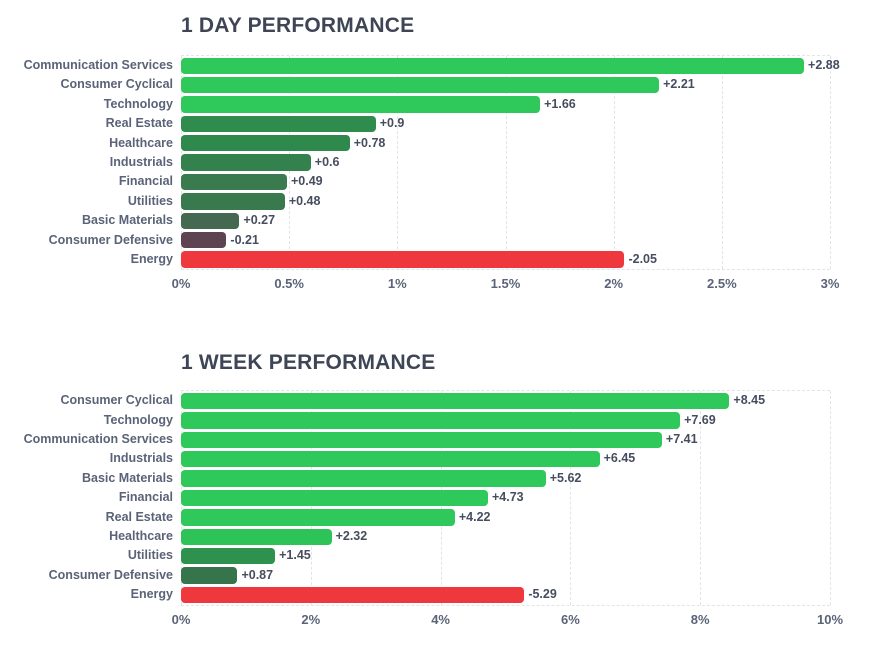  Describe the element at coordinates (542, 594) in the screenshot. I see `value-label: -5.29` at that location.